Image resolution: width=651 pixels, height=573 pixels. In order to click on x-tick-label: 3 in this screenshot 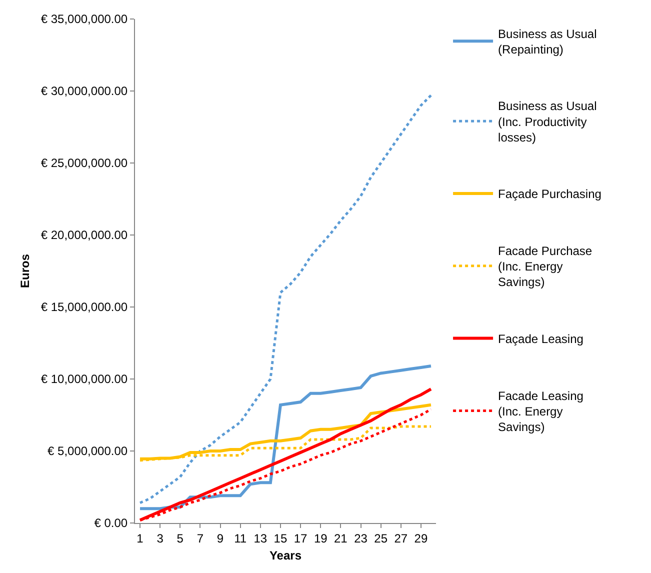, I will do `click(160, 538)`.